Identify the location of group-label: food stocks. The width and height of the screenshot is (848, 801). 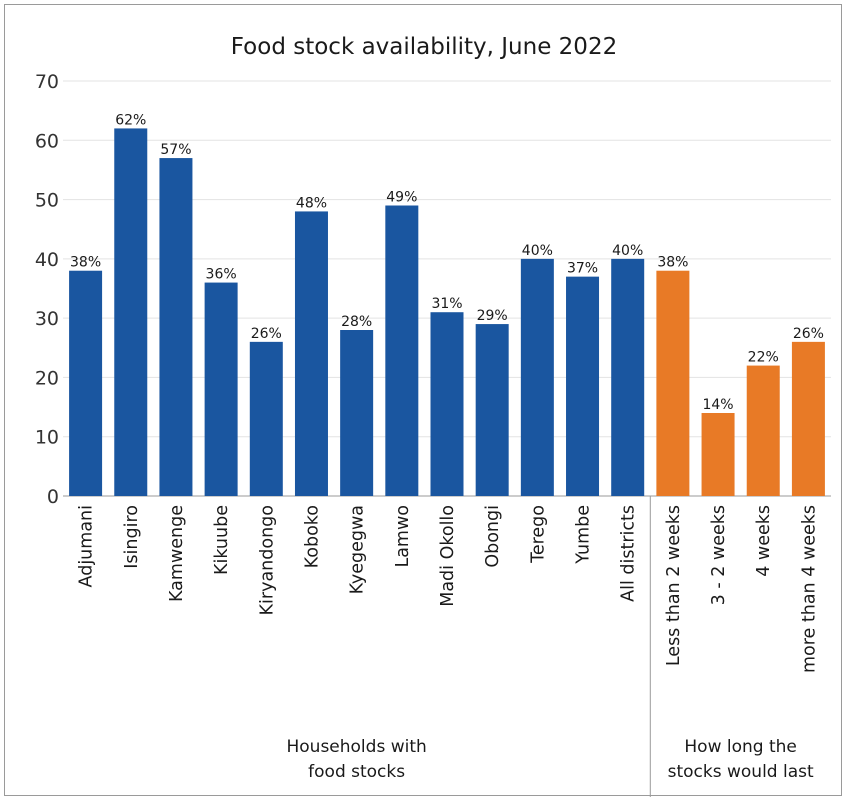
(356, 772).